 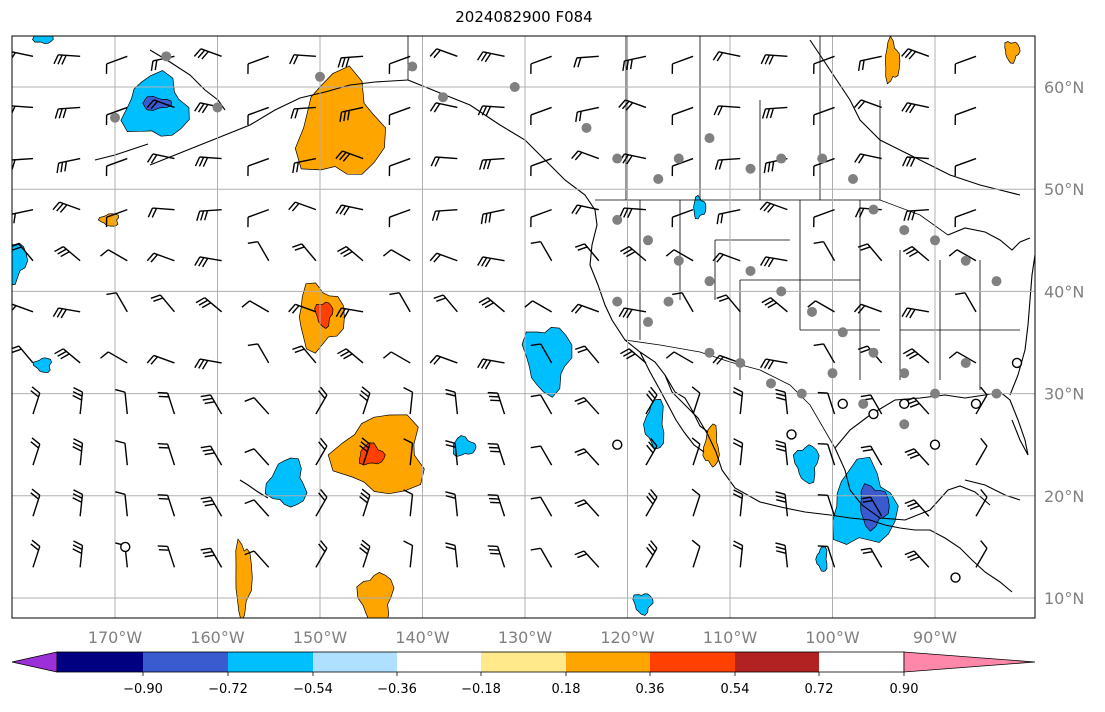 I want to click on lat-tick-label: 10°N, so click(x=1064, y=598).